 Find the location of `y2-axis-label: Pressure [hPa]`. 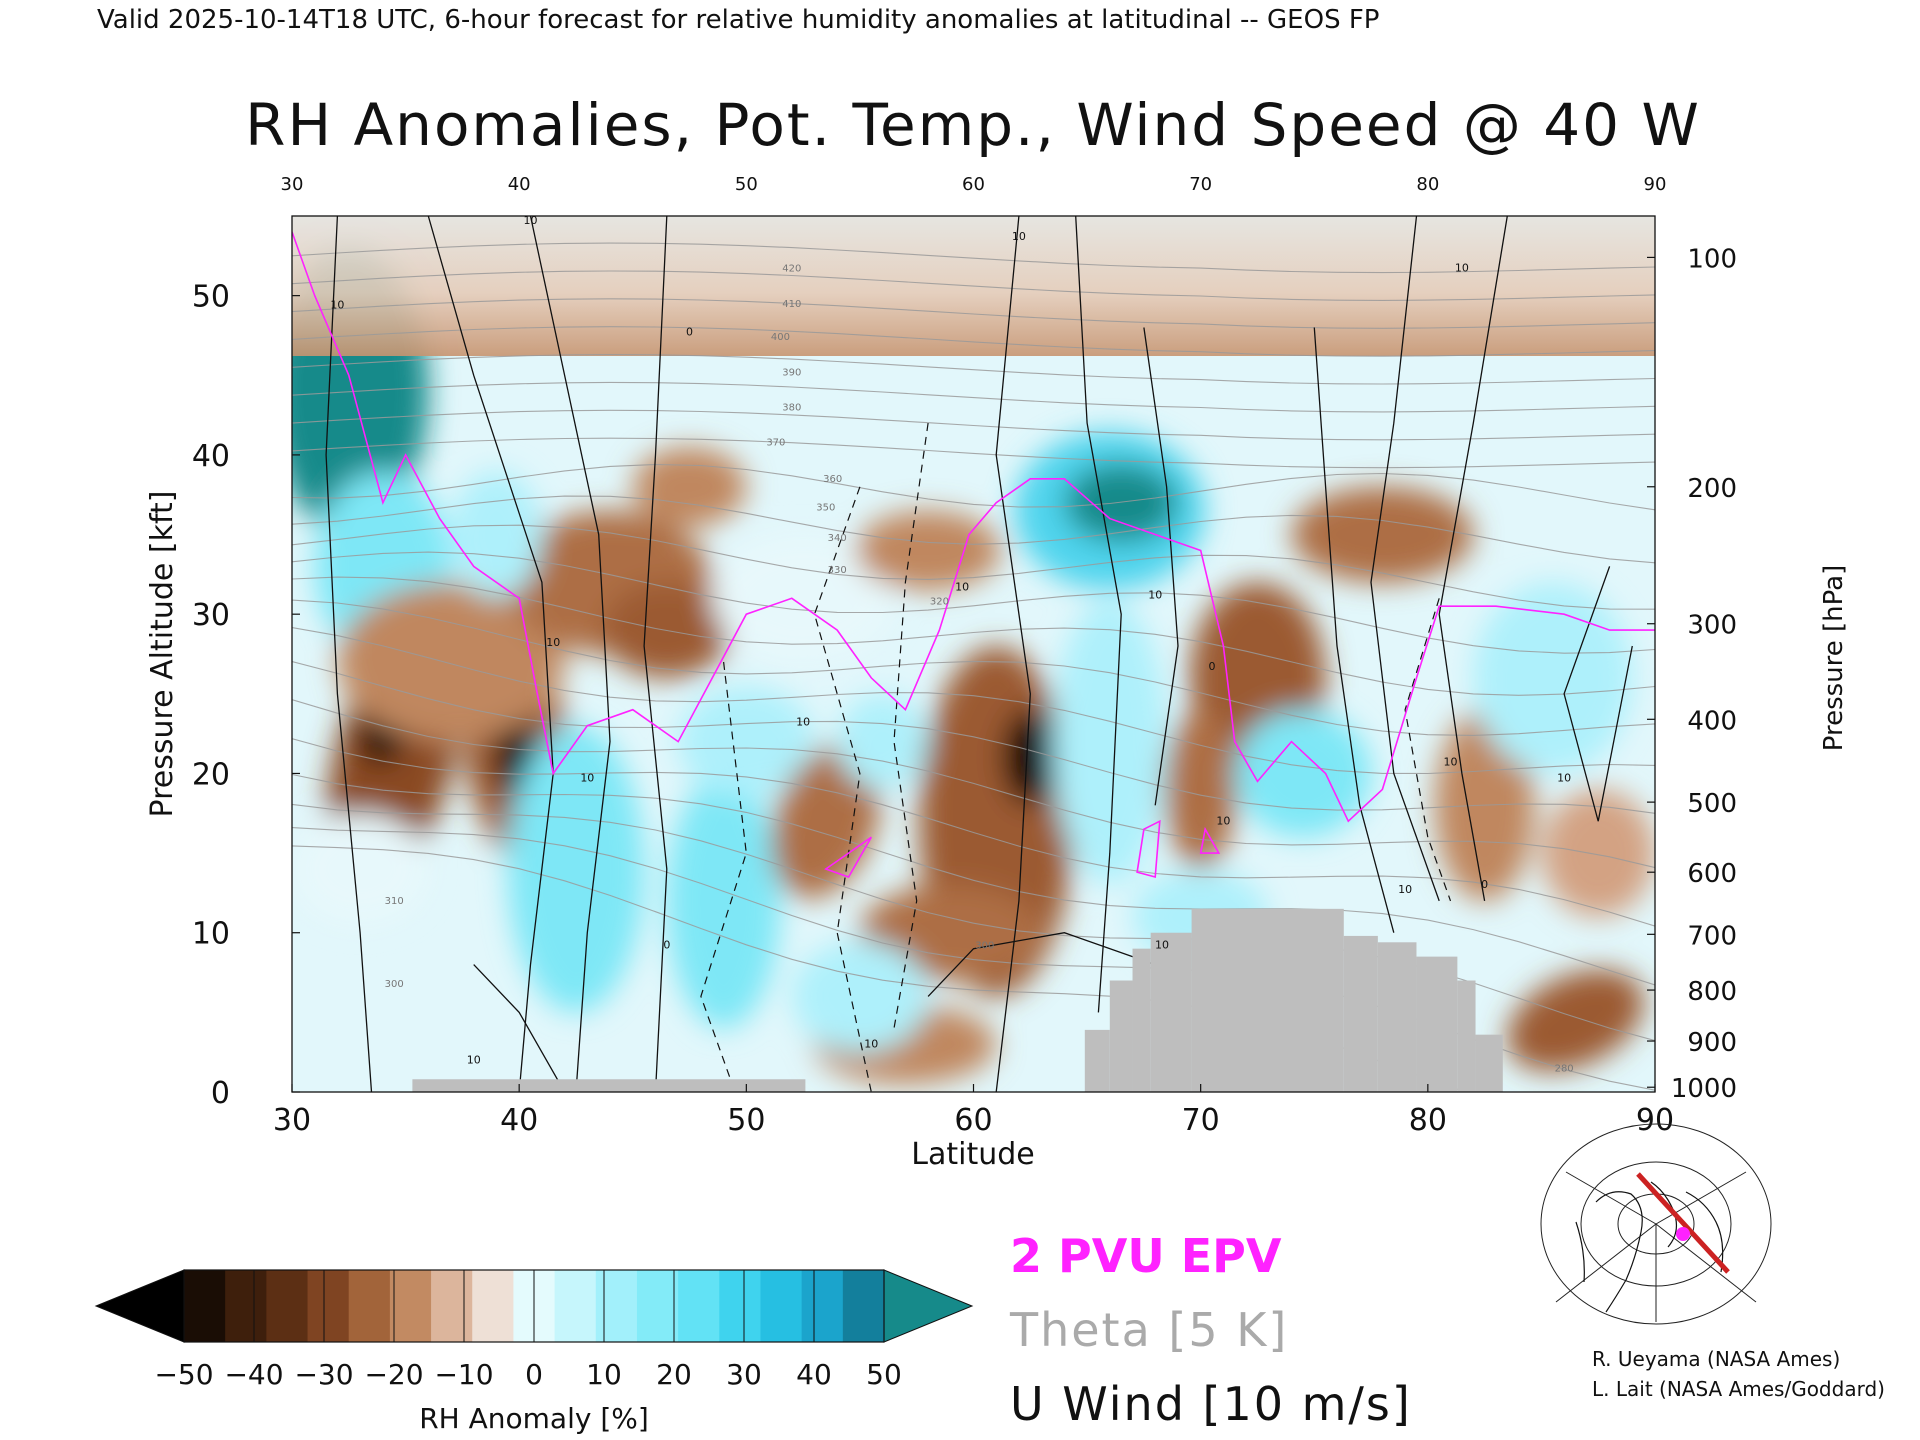

y2-axis-label: Pressure [hPa] is located at coordinates (1834, 658).